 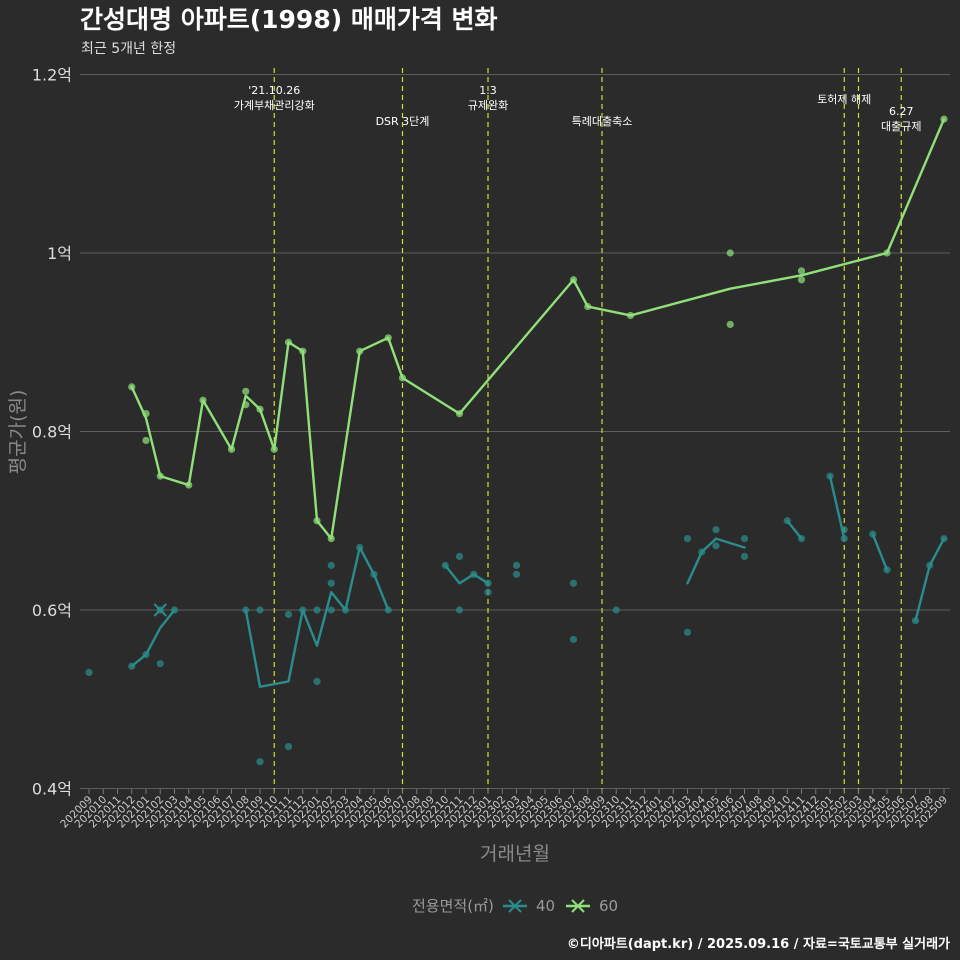 What do you see at coordinates (128, 49) in the screenshot?
I see `chart-subtitle: 최근 5개년 한정` at bounding box center [128, 49].